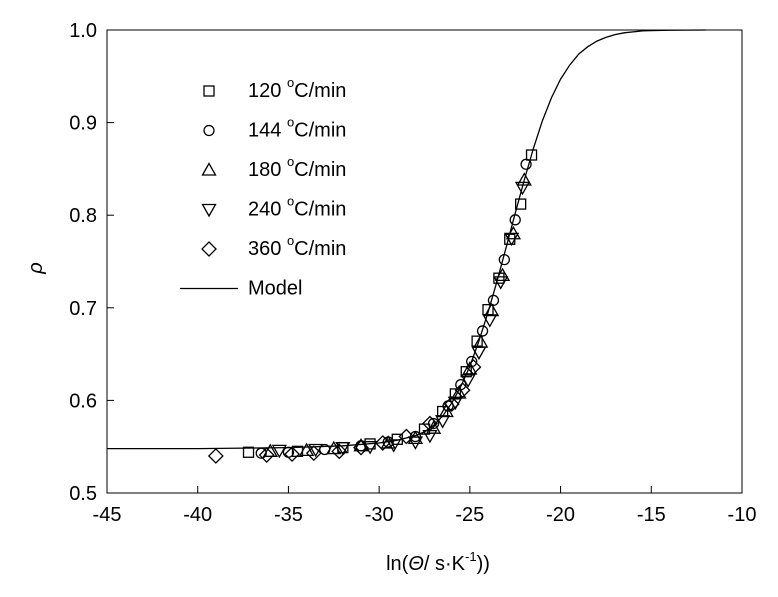  I want to click on legend-entry: 120 oC/min, so click(274, 88).